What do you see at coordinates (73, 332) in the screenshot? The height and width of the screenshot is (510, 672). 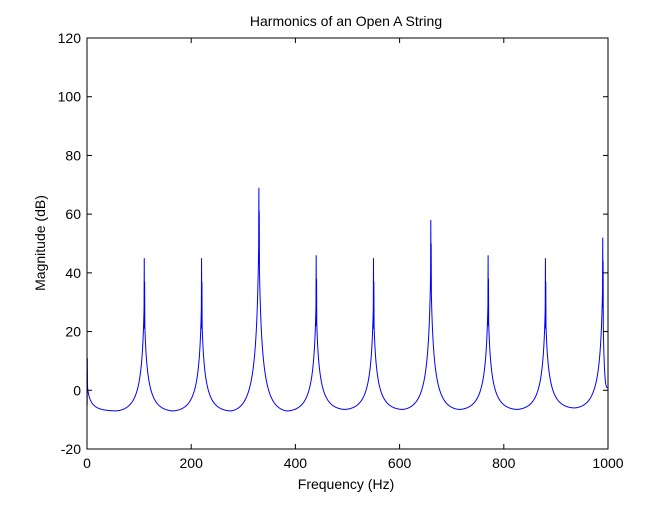 I see `y-tick-label: 20` at bounding box center [73, 332].